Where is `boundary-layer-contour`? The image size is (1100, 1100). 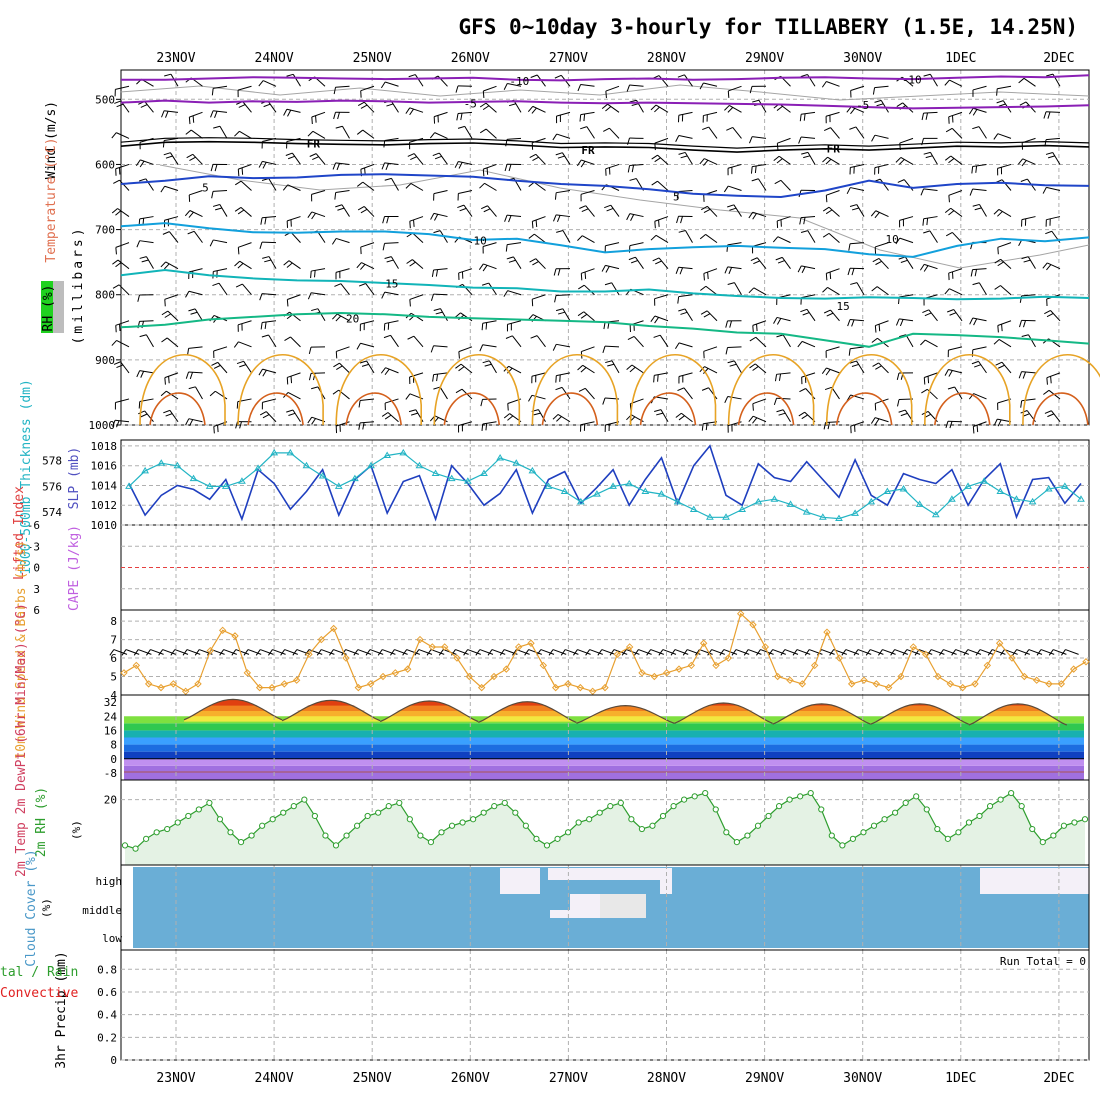
boundary-layer-contour is located at coordinates (177, 409).